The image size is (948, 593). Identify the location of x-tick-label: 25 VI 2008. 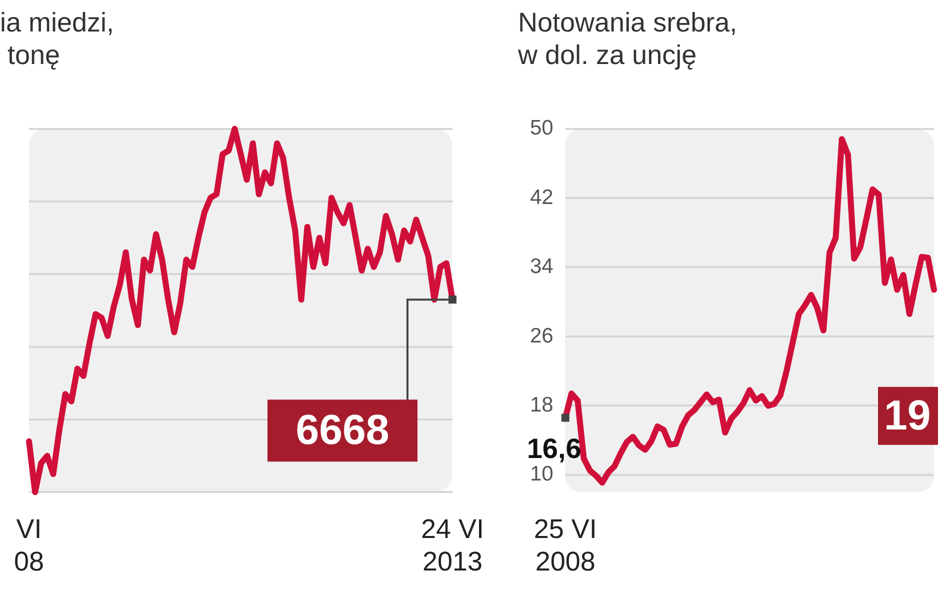
(565, 545).